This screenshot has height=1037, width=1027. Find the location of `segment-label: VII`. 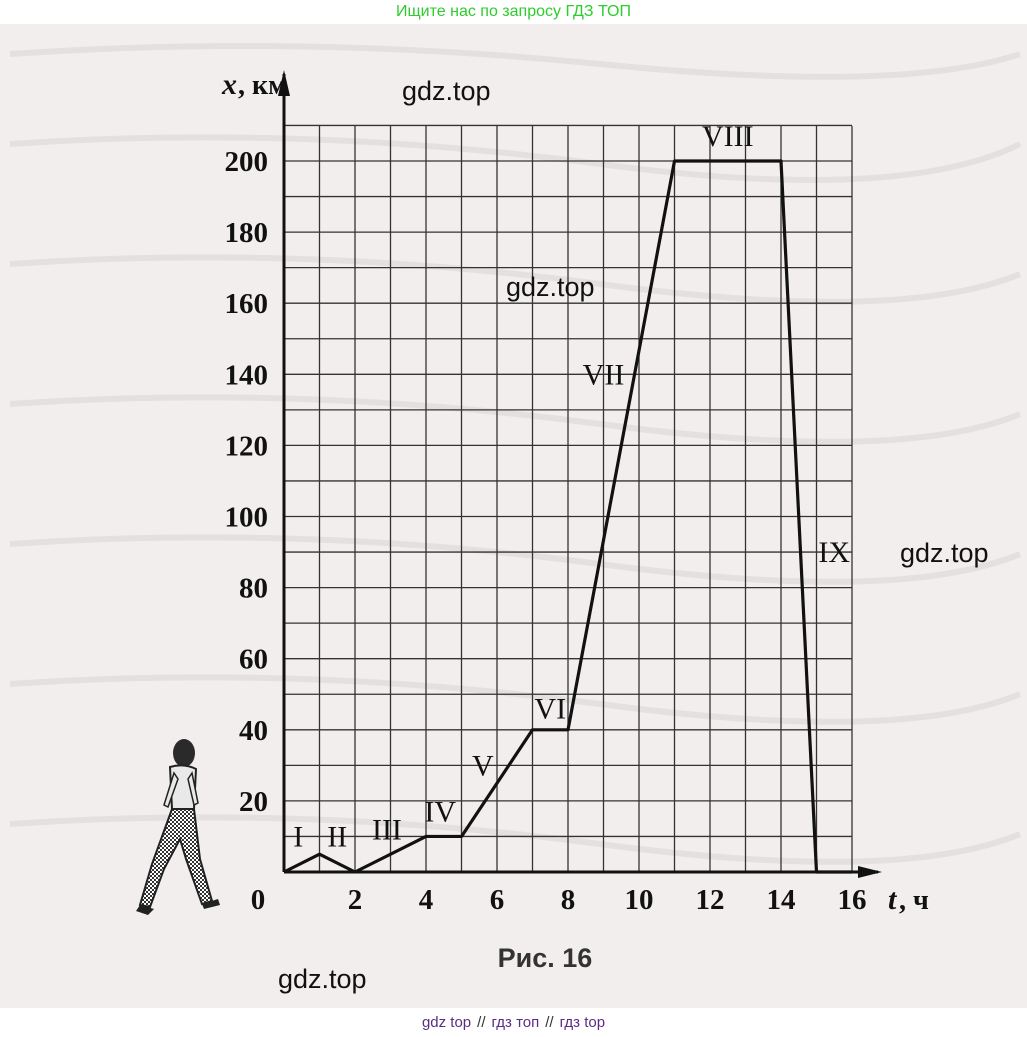

segment-label: VII is located at coordinates (604, 374).